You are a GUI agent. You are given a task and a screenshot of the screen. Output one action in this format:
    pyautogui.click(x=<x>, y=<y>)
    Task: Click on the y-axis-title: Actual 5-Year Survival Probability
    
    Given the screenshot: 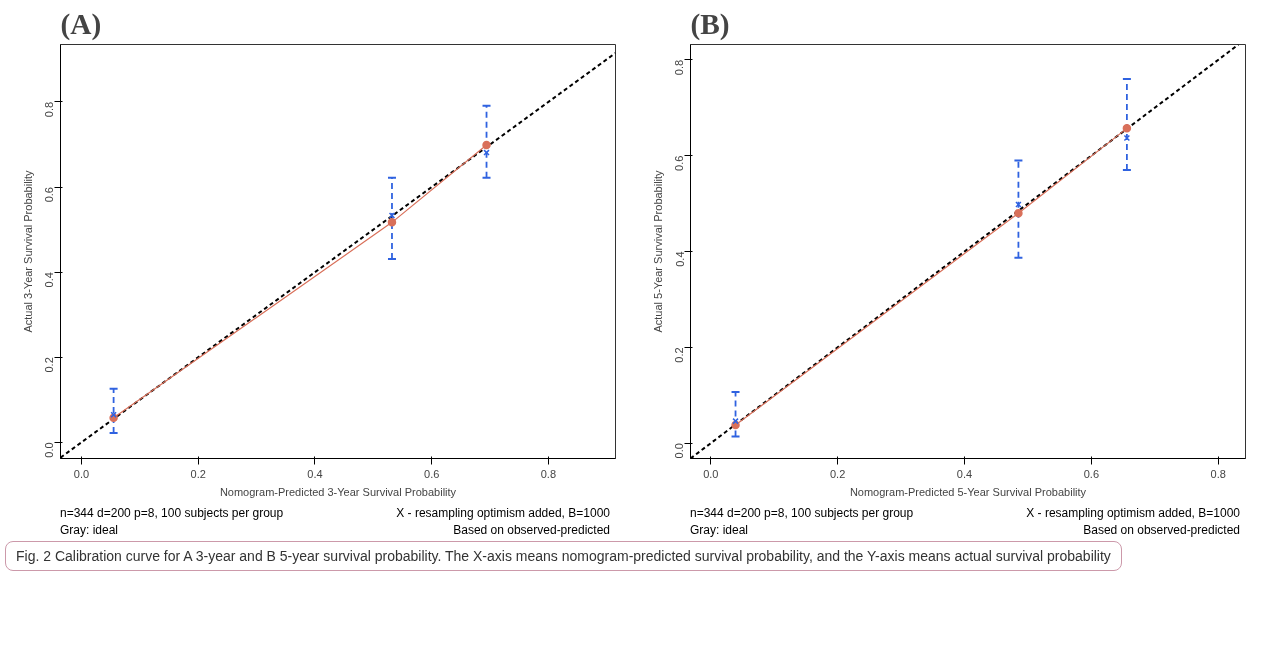 What is the action you would take?
    pyautogui.click(x=657, y=251)
    